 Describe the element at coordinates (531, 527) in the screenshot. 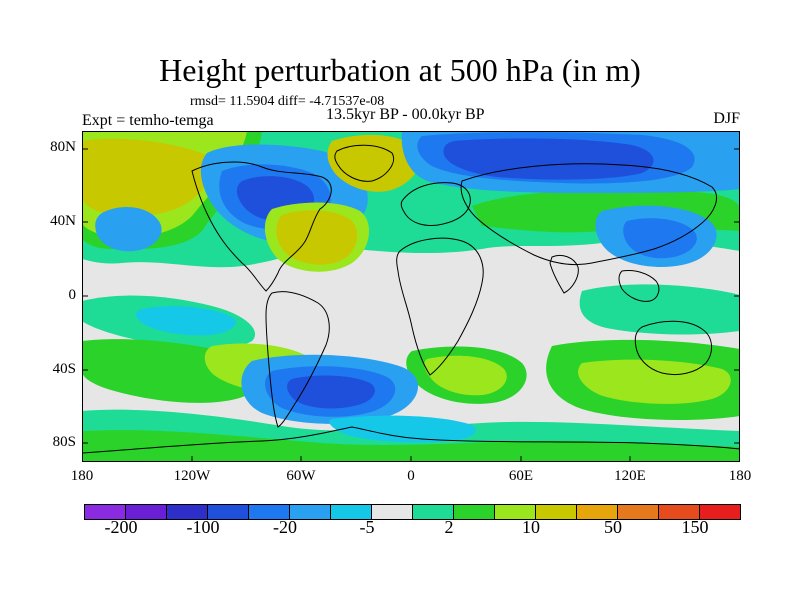

I see `colorbar-label: 10` at that location.